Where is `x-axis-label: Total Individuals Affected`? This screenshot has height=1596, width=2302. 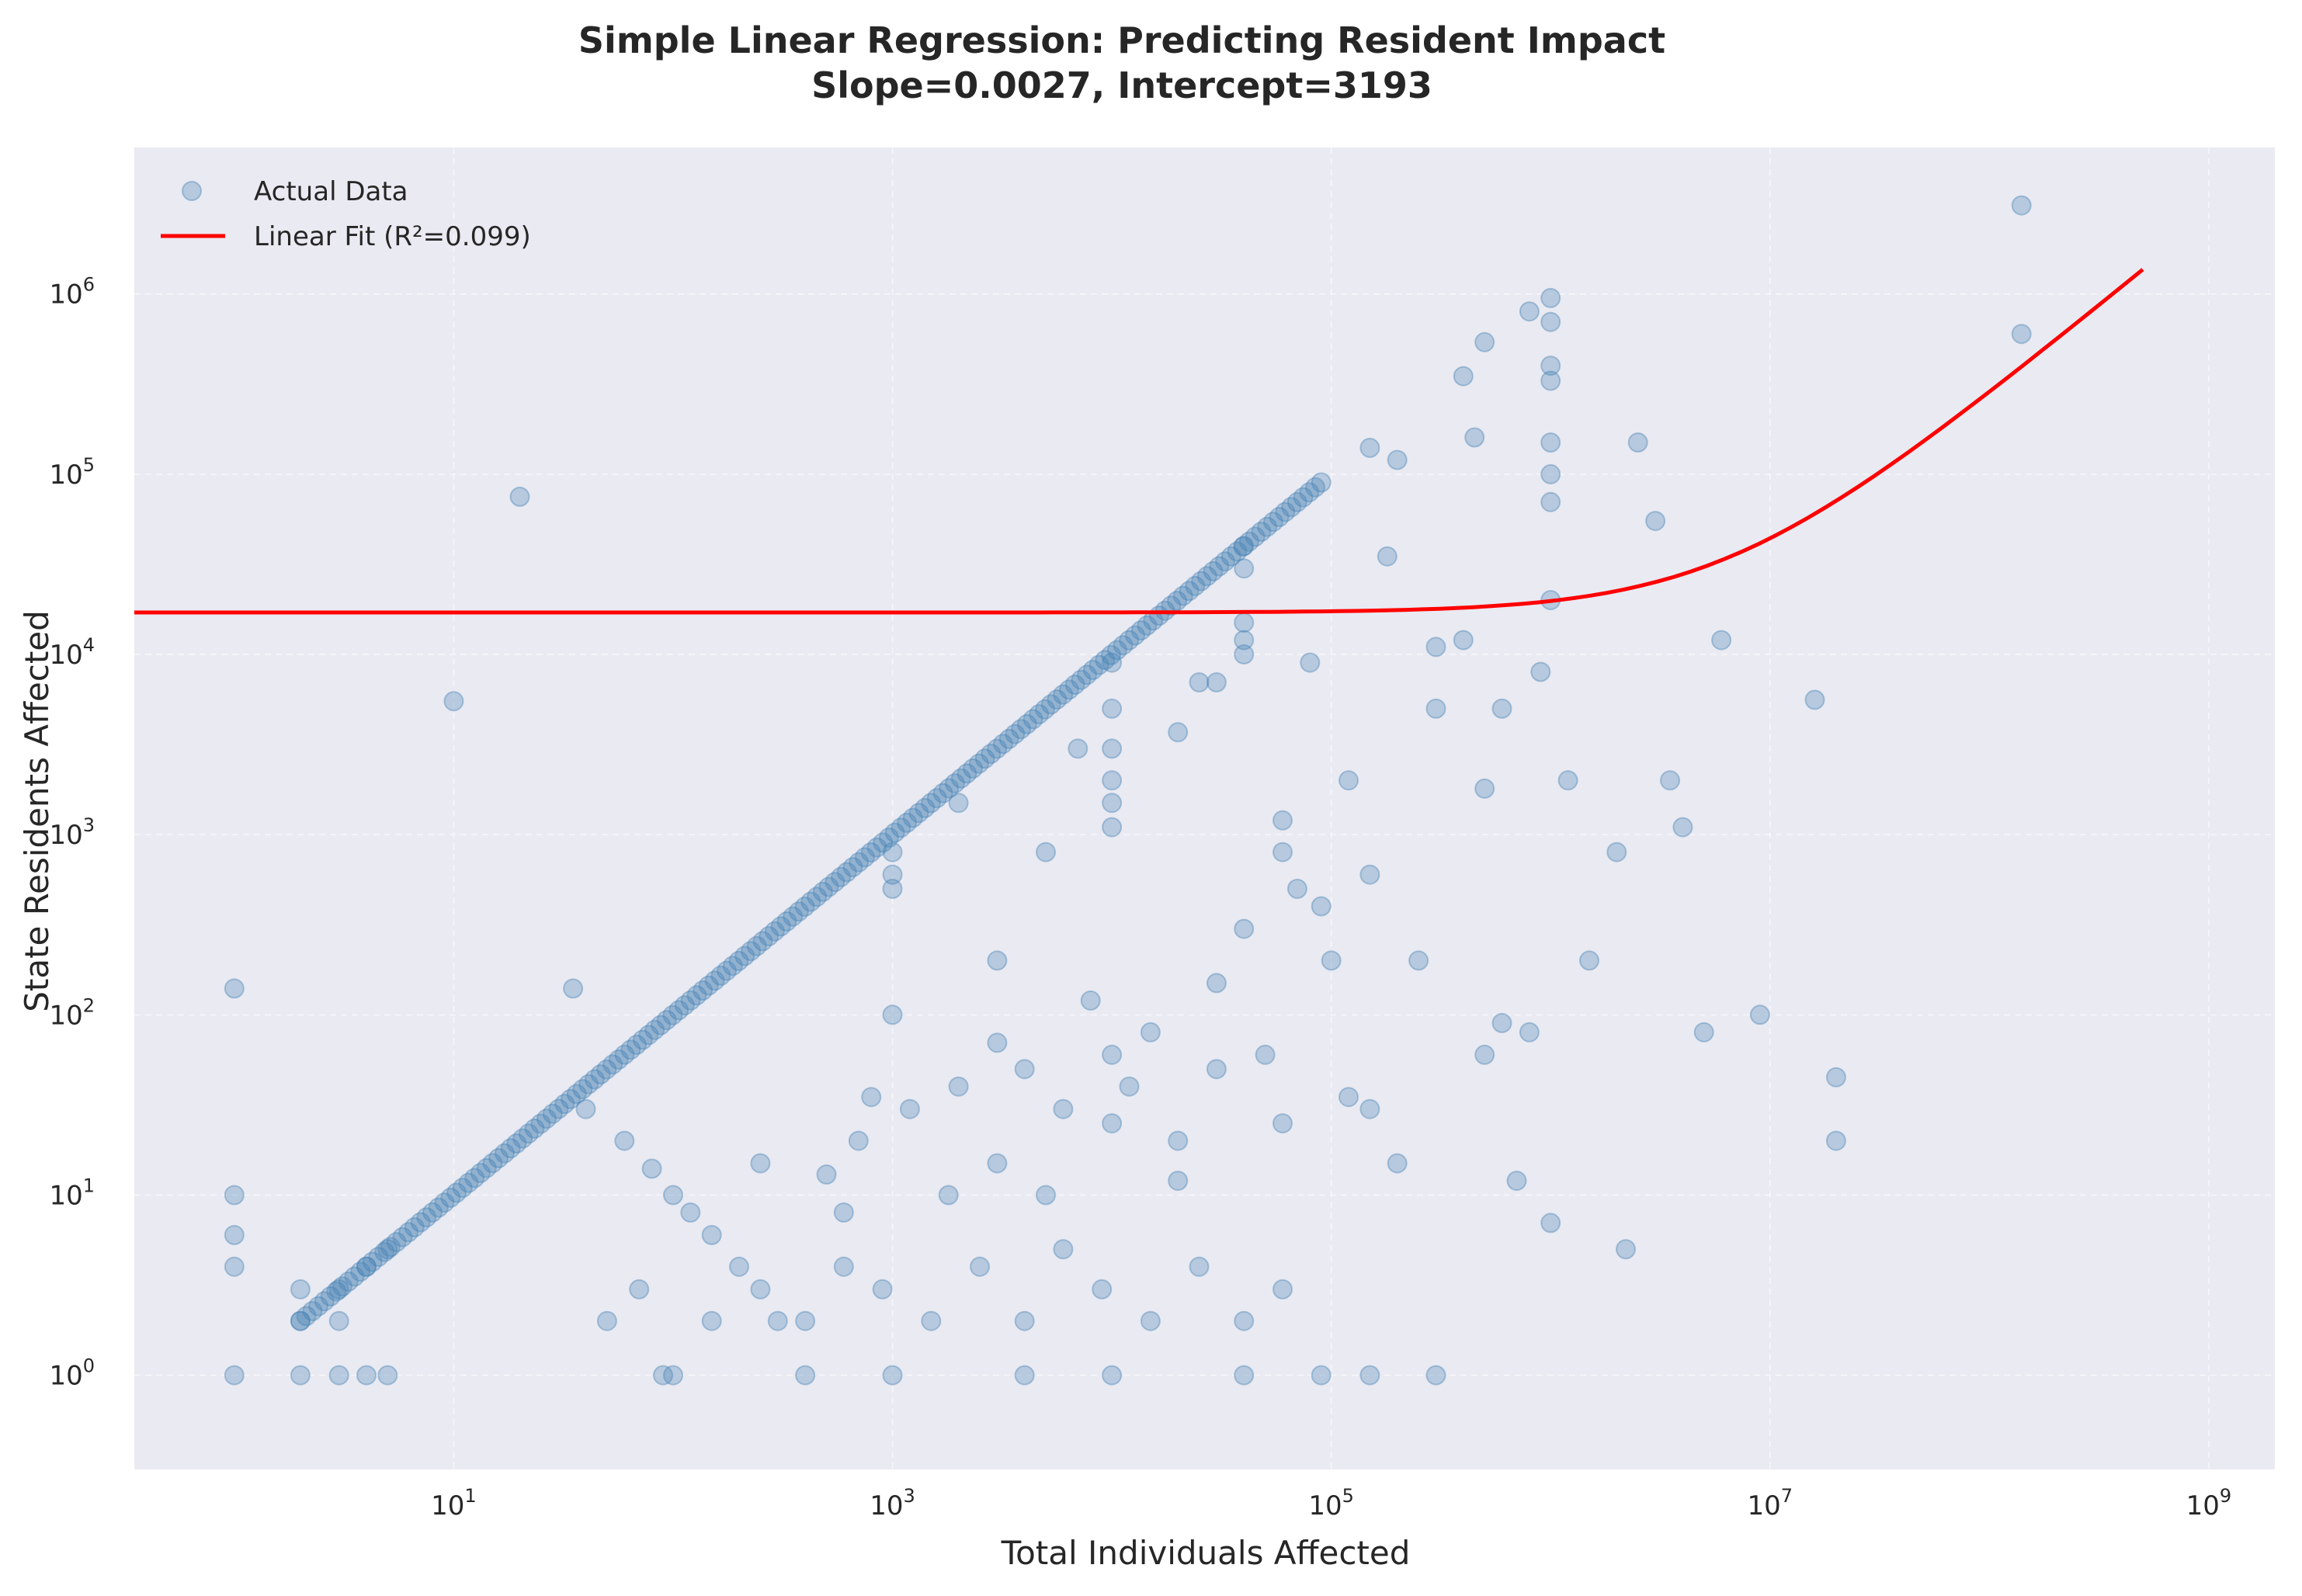
x-axis-label: Total Individuals Affected is located at coordinates (1206, 1553).